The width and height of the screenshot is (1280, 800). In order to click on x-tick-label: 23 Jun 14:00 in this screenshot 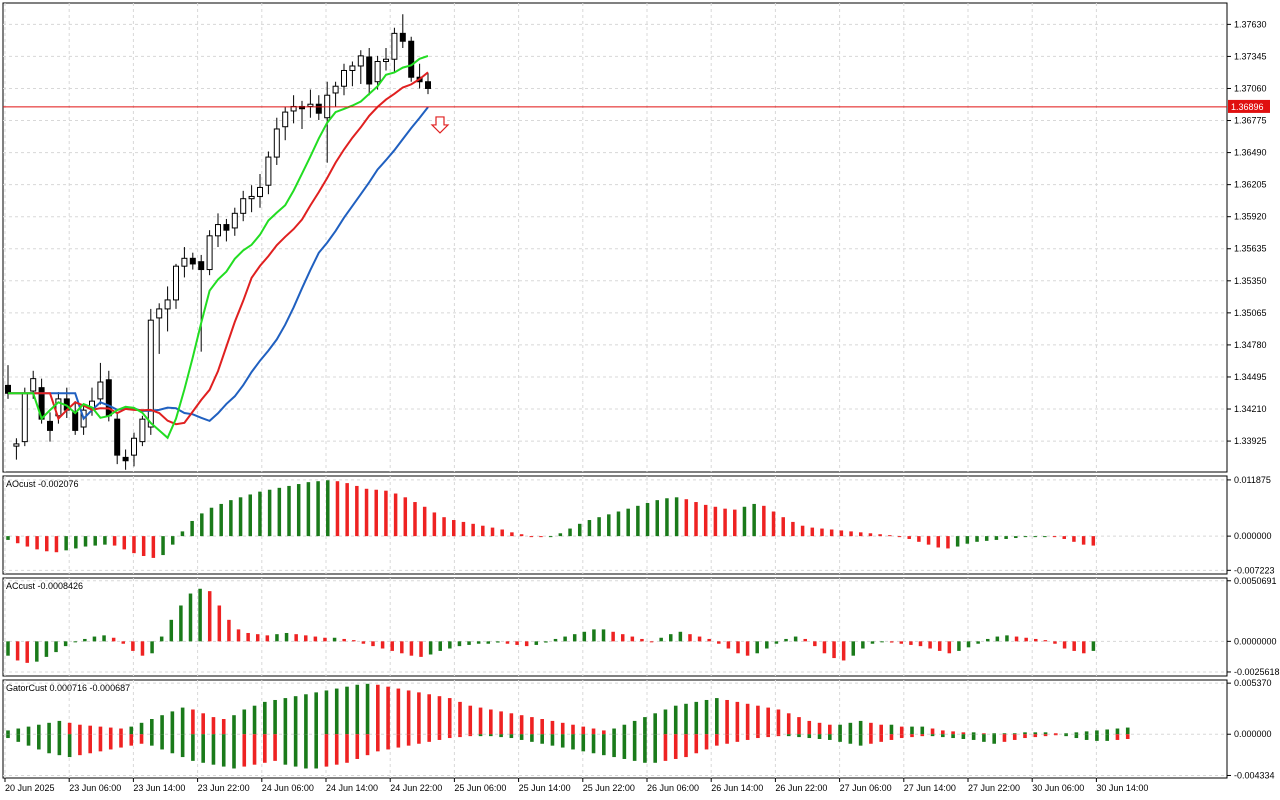, I will do `click(159, 788)`.